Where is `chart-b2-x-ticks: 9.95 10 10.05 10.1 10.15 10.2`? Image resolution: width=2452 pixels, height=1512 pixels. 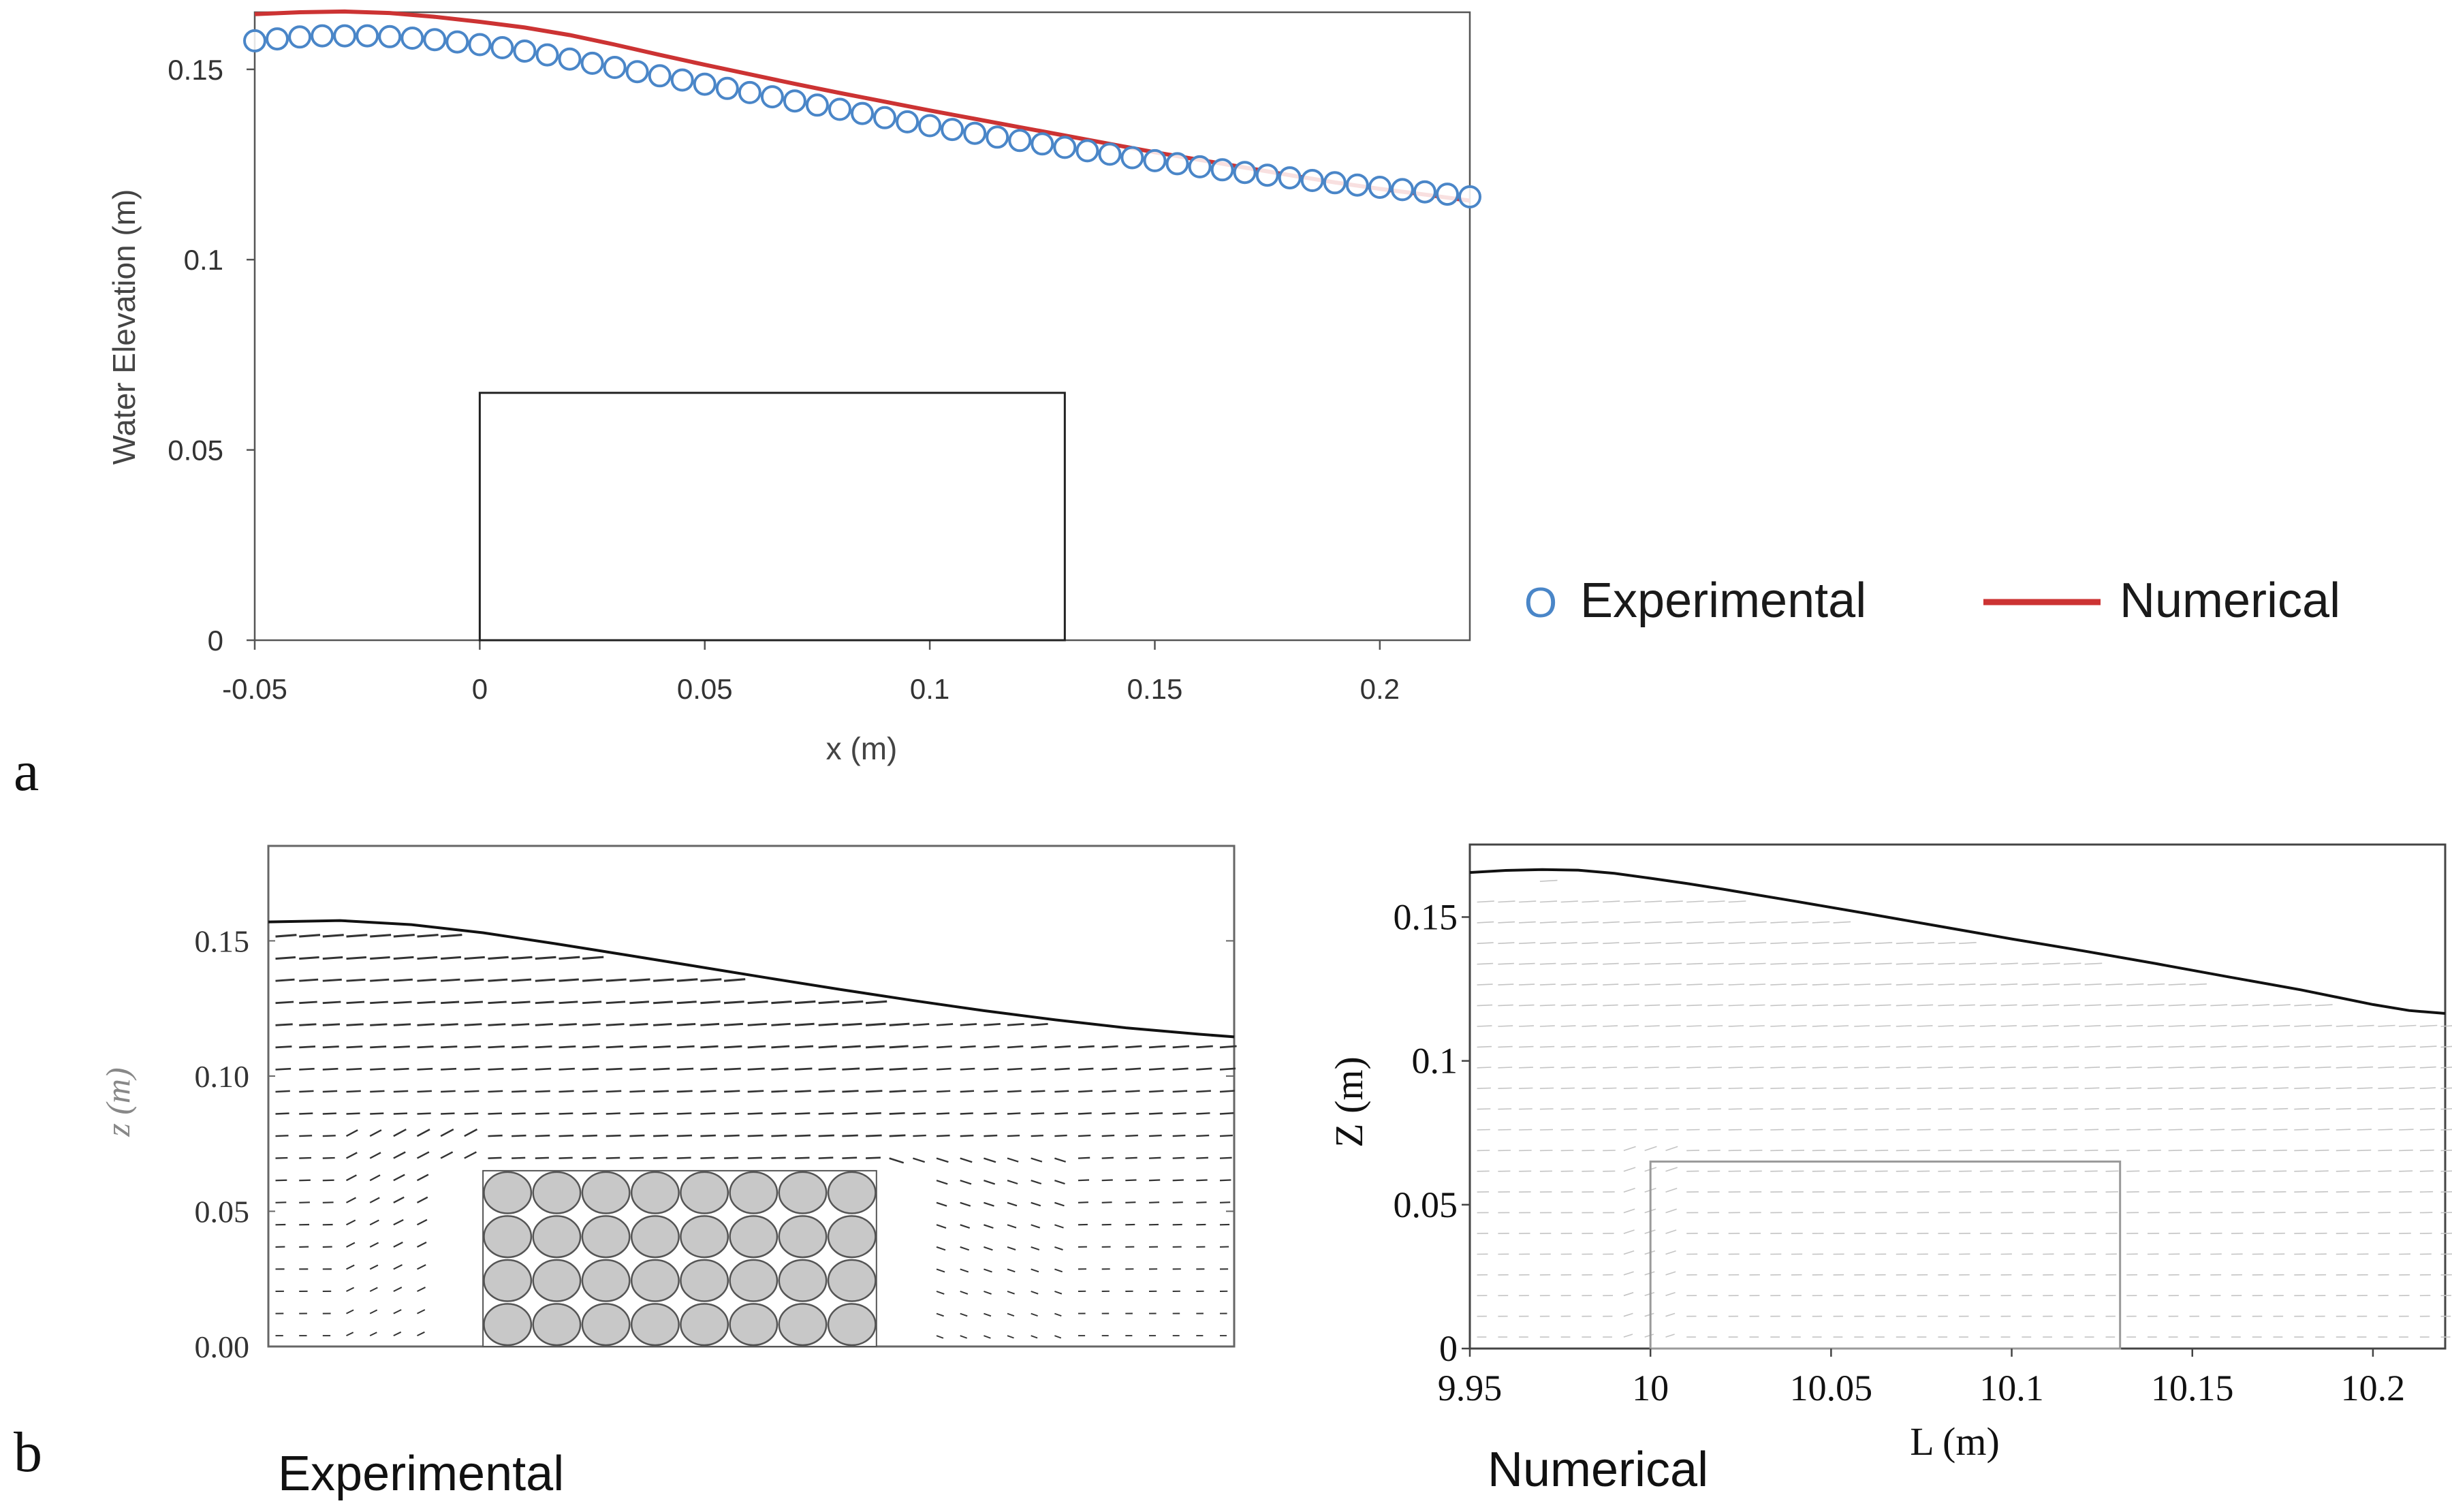
chart-b2-x-ticks: 9.95 10 10.05 10.1 10.15 10.2 is located at coordinates (1921, 1378).